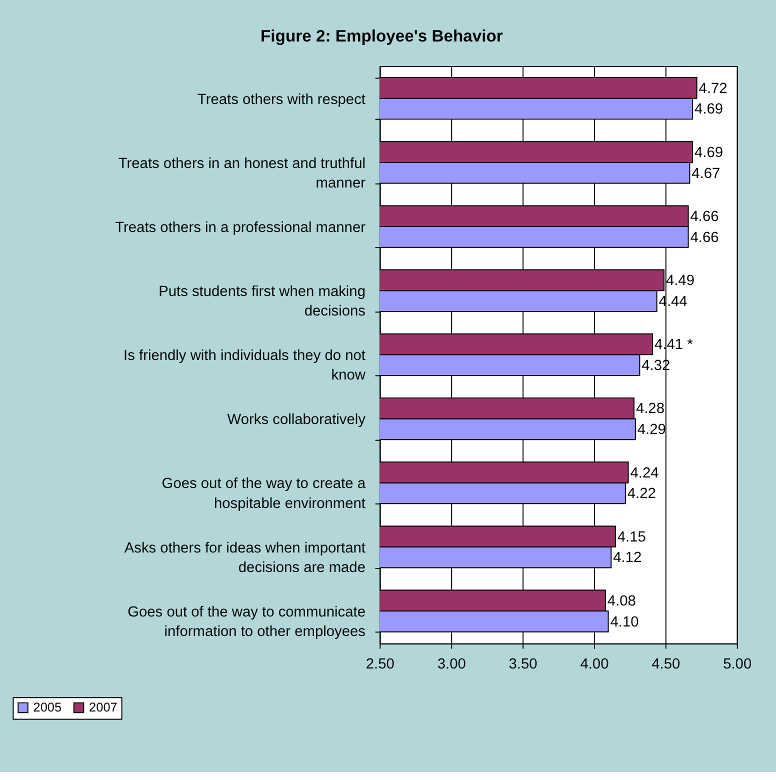 This screenshot has width=776, height=780. What do you see at coordinates (651, 430) in the screenshot?
I see `data-label: 4.29` at bounding box center [651, 430].